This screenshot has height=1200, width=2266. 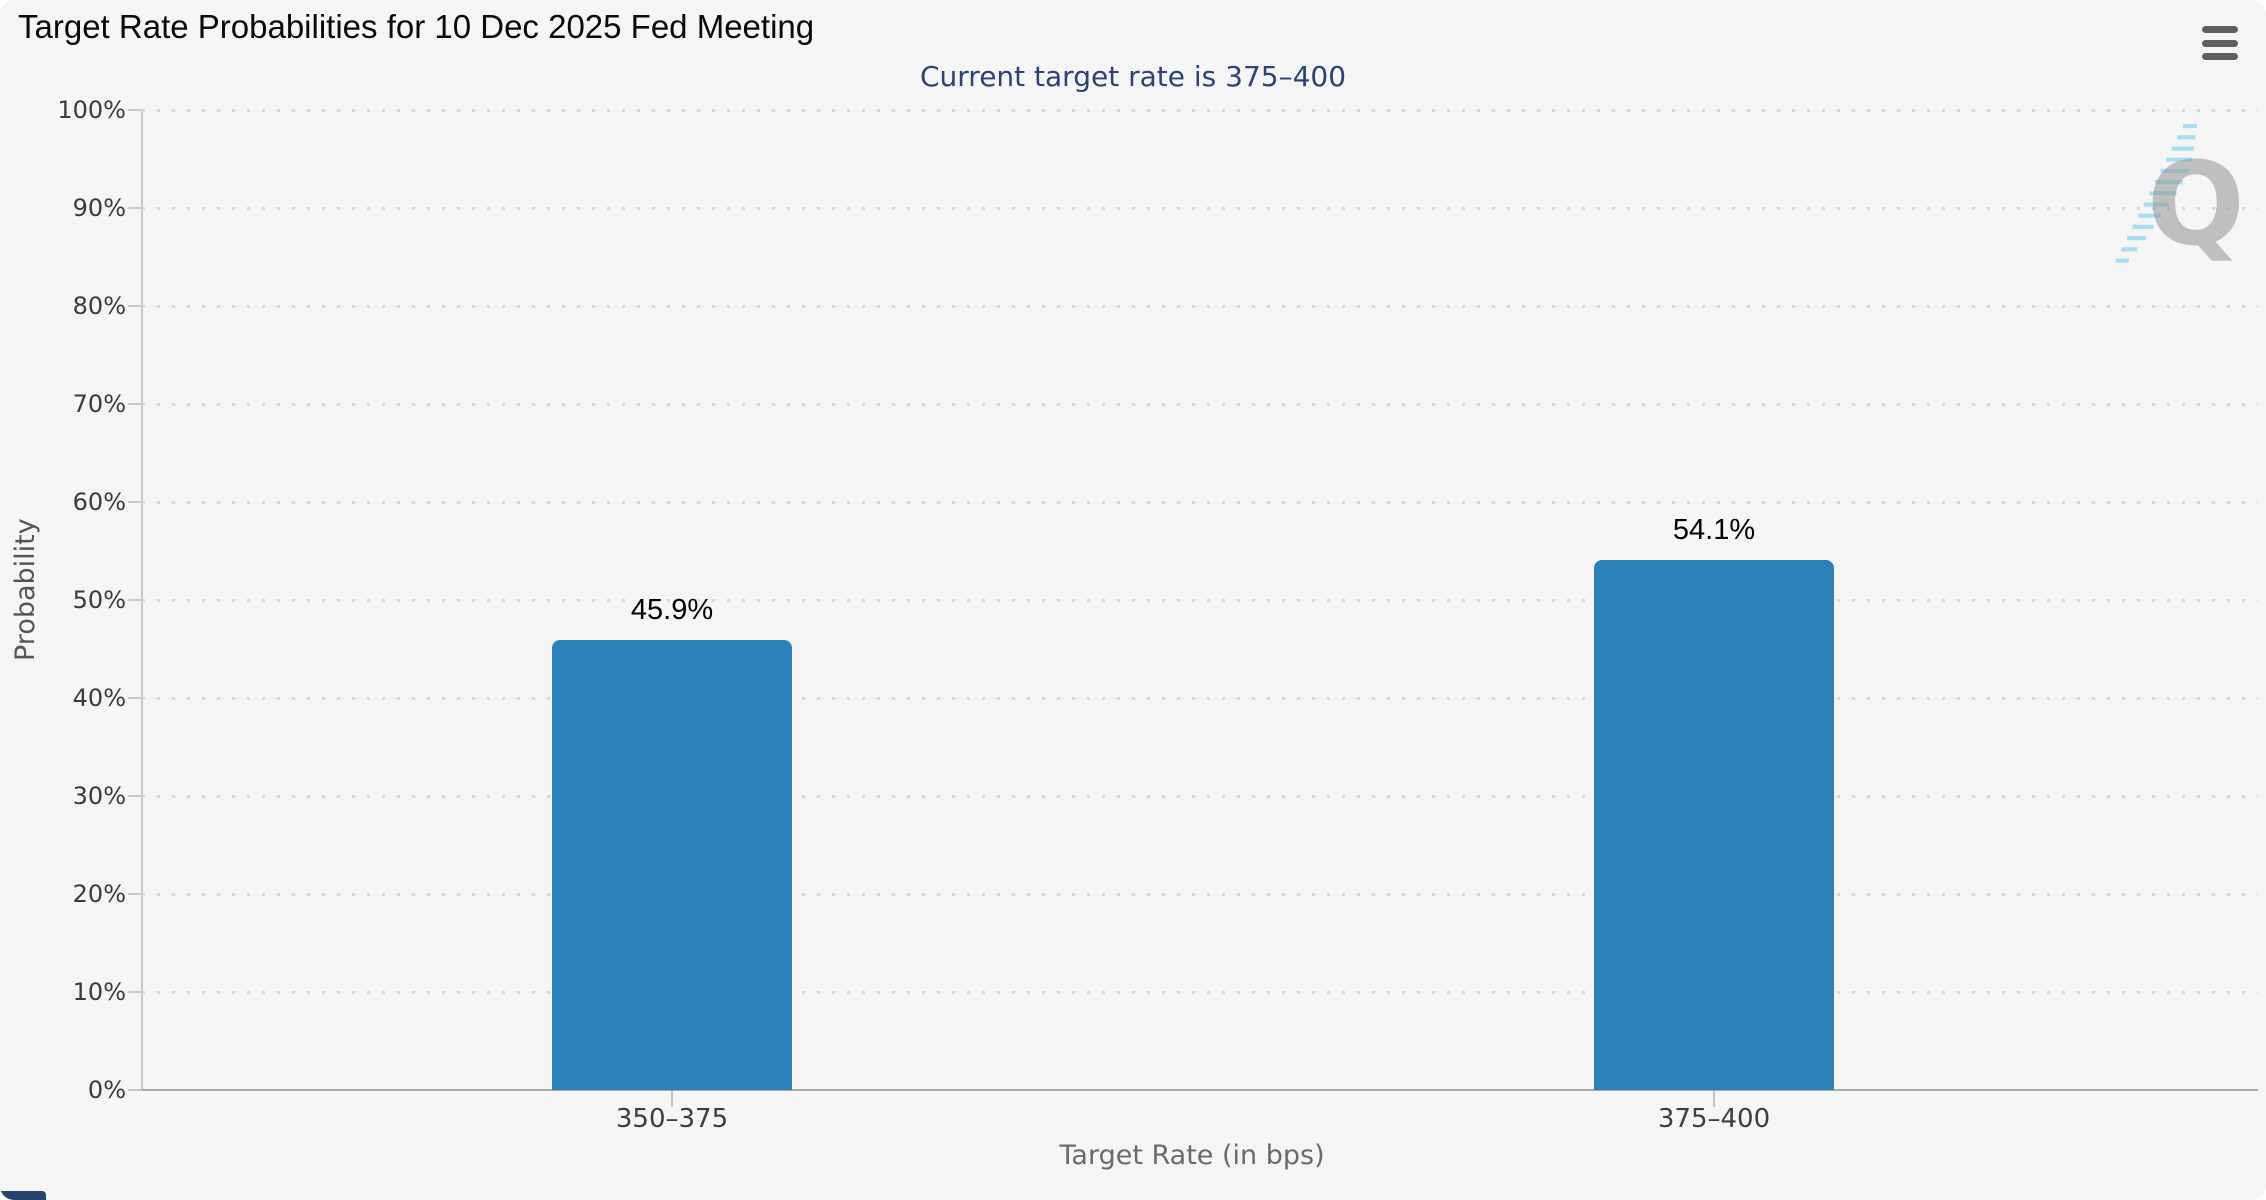 I want to click on y-tick-label: 90%, so click(x=99, y=208).